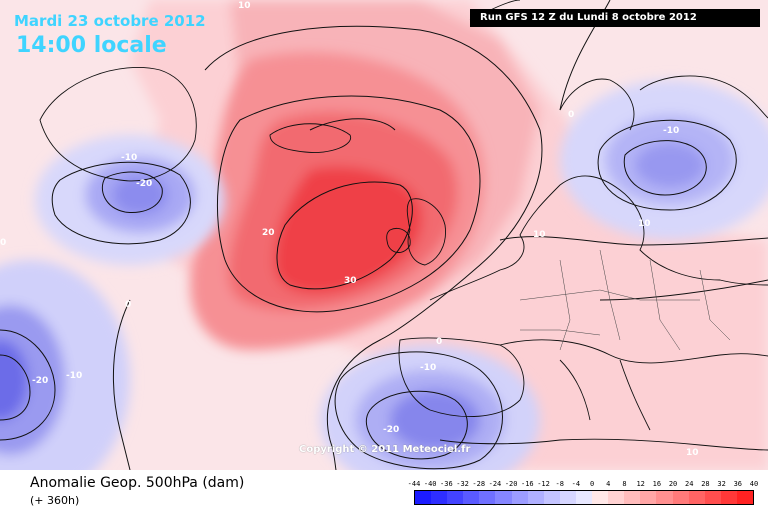 Image resolution: width=768 pixels, height=512 pixels. What do you see at coordinates (689, 484) in the screenshot?
I see `legend-tick-label: 24` at bounding box center [689, 484].